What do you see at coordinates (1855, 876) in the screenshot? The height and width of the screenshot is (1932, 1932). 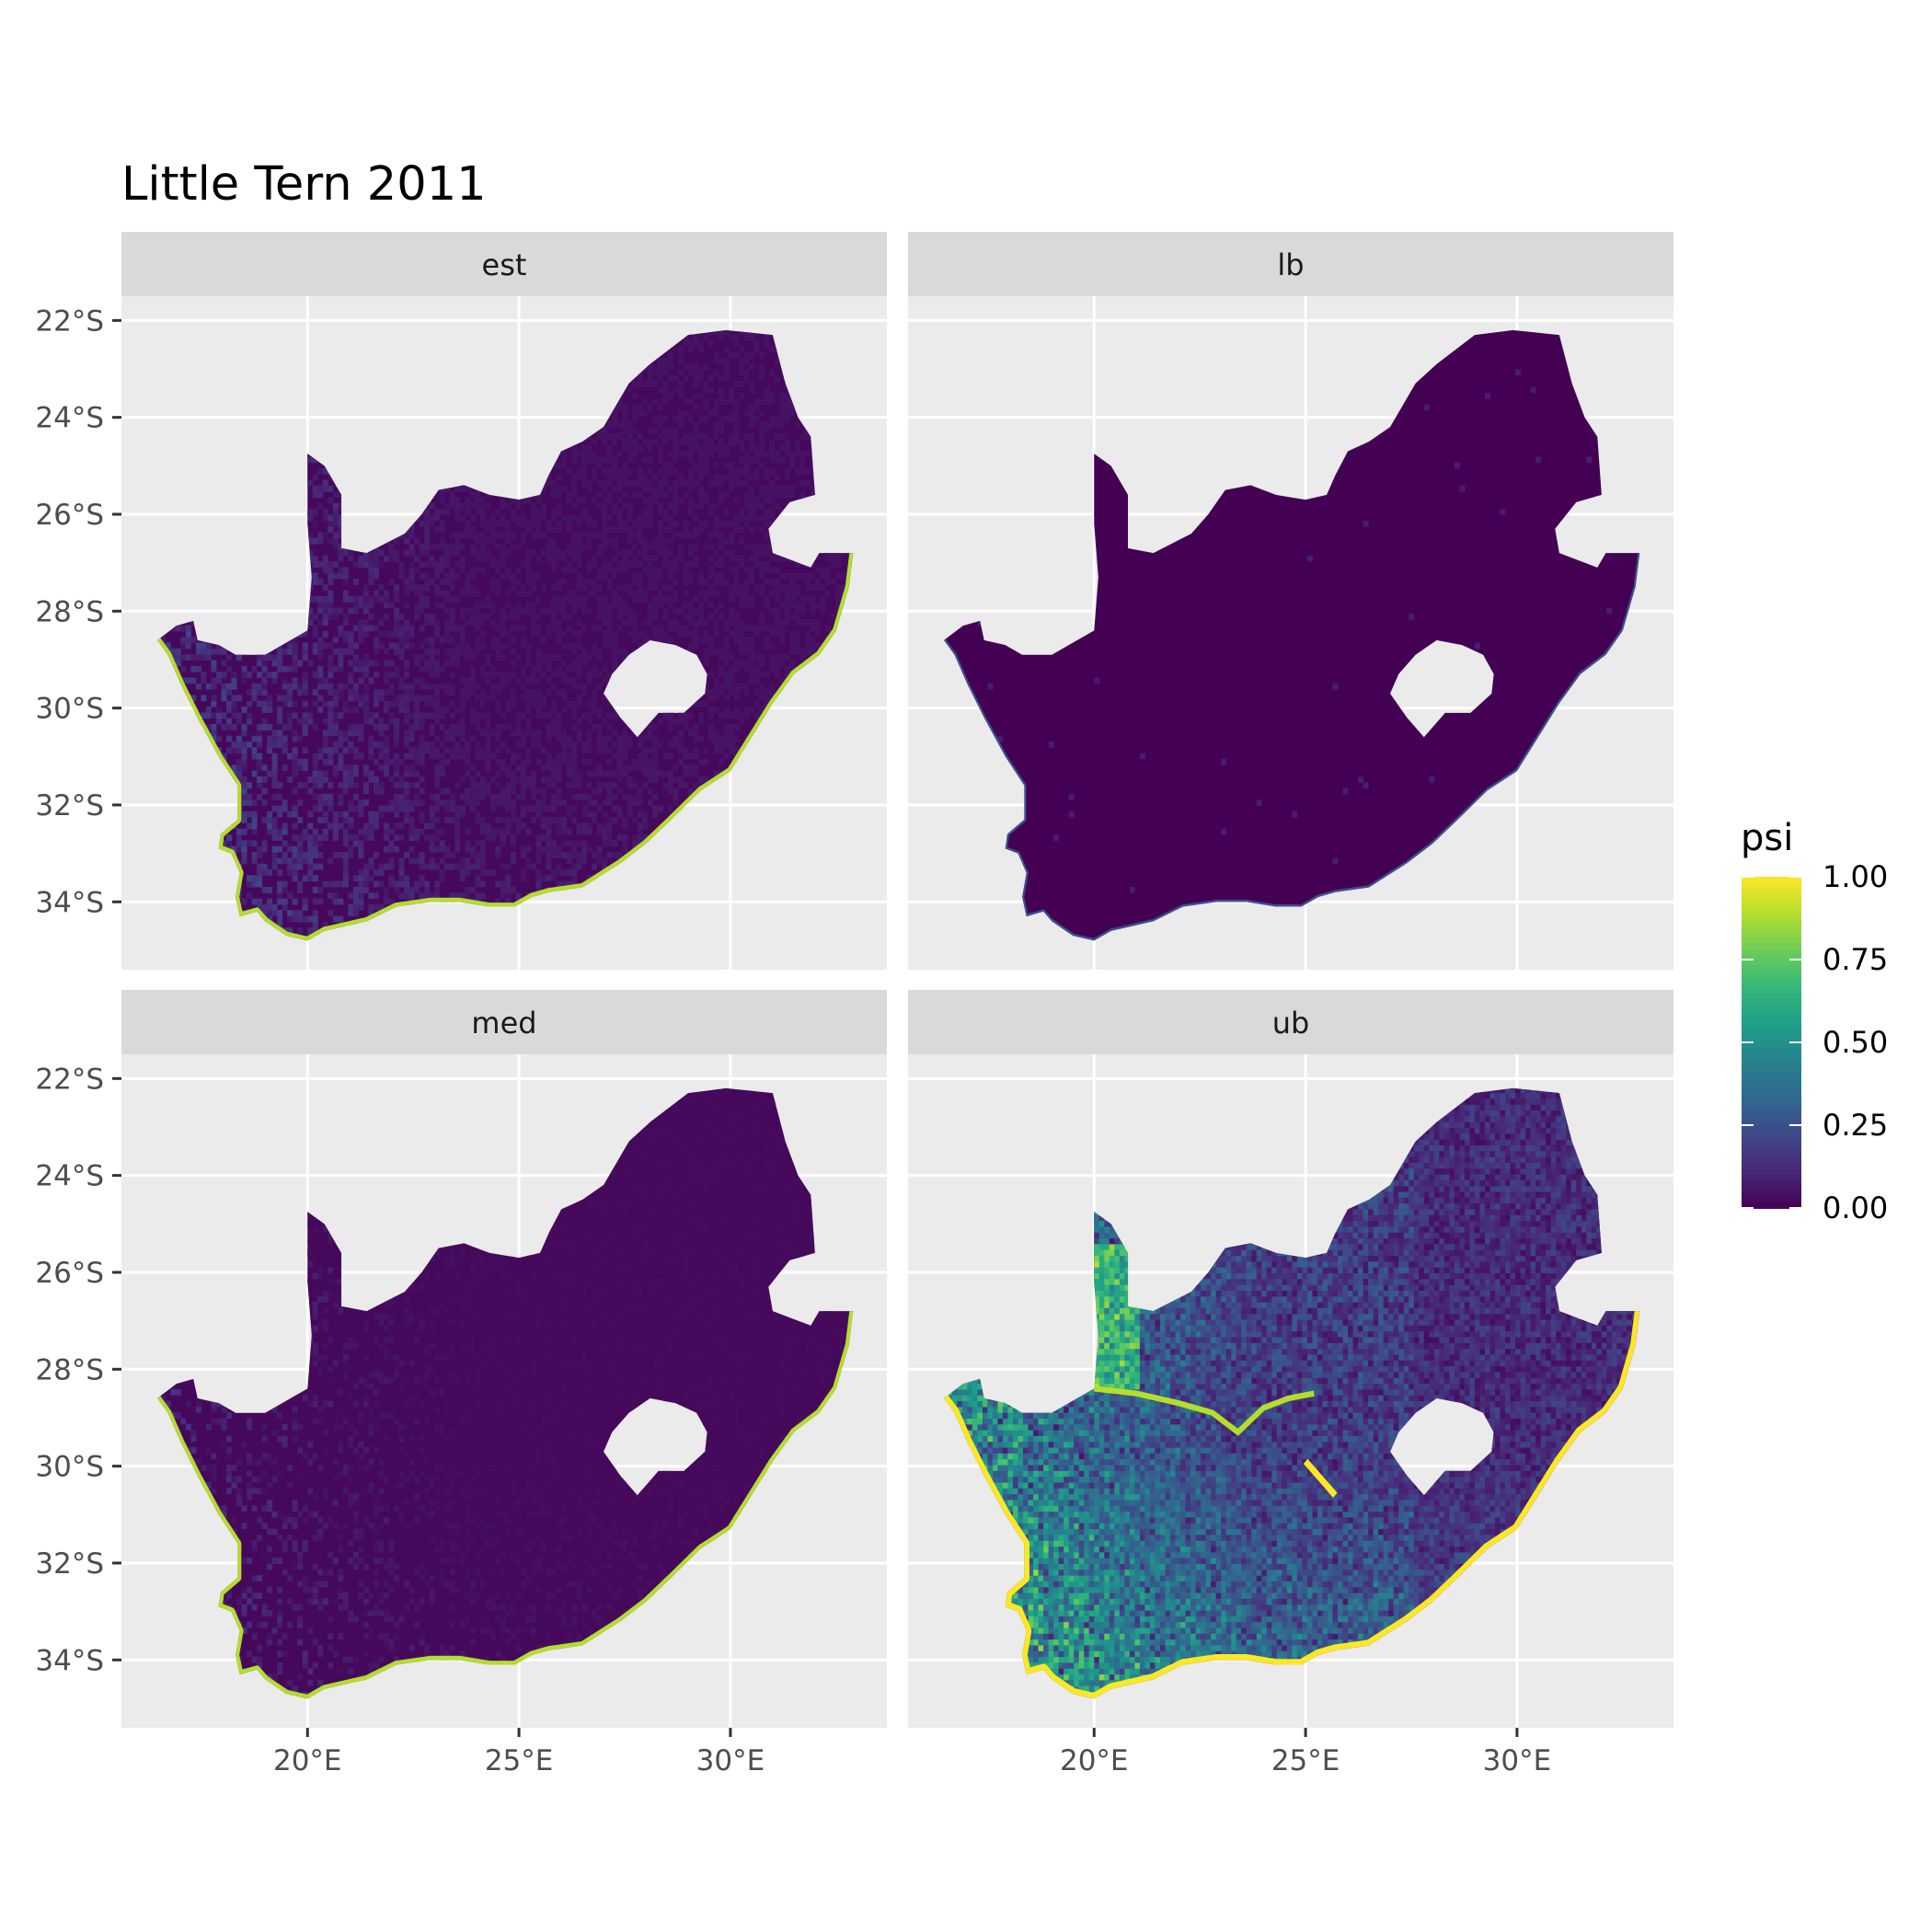 I see `legend-label: 1.00` at bounding box center [1855, 876].